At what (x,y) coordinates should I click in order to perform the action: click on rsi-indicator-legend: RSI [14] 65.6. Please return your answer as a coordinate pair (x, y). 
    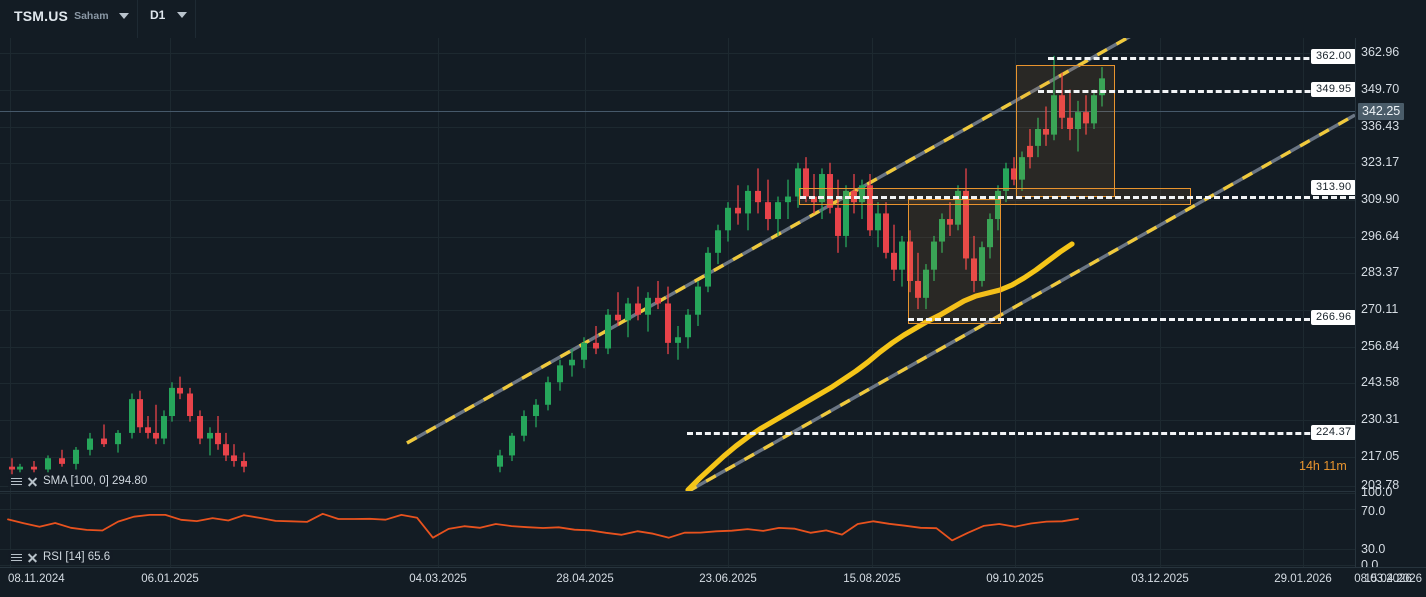
    Looking at the image, I should click on (61, 557).